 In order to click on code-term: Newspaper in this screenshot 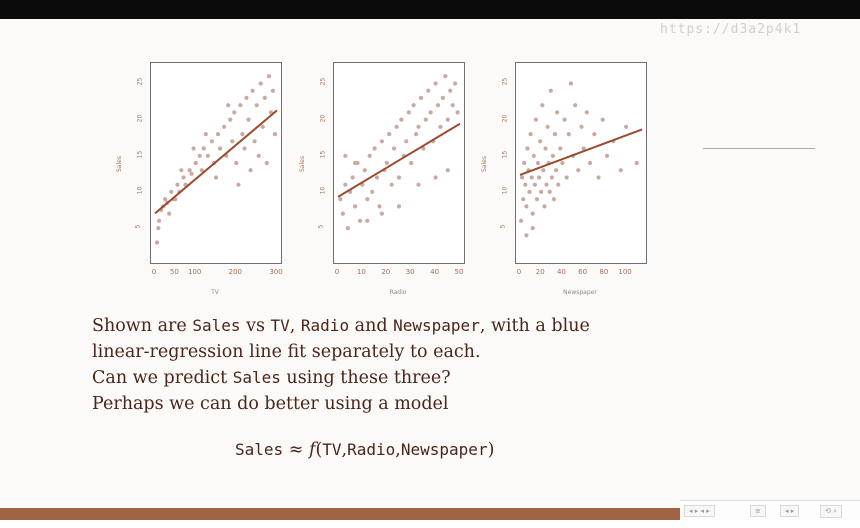, I will do `click(436, 325)`.